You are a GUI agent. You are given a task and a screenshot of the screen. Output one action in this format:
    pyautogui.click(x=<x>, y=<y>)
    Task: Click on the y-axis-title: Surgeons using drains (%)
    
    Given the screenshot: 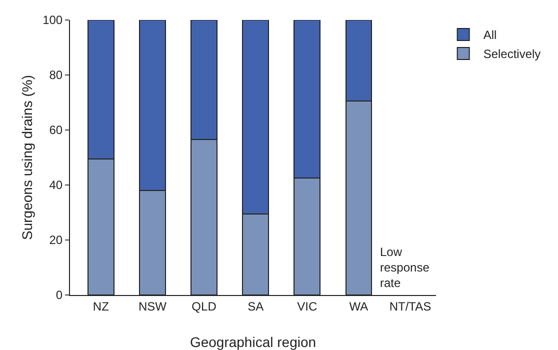 What is the action you would take?
    pyautogui.click(x=27, y=157)
    